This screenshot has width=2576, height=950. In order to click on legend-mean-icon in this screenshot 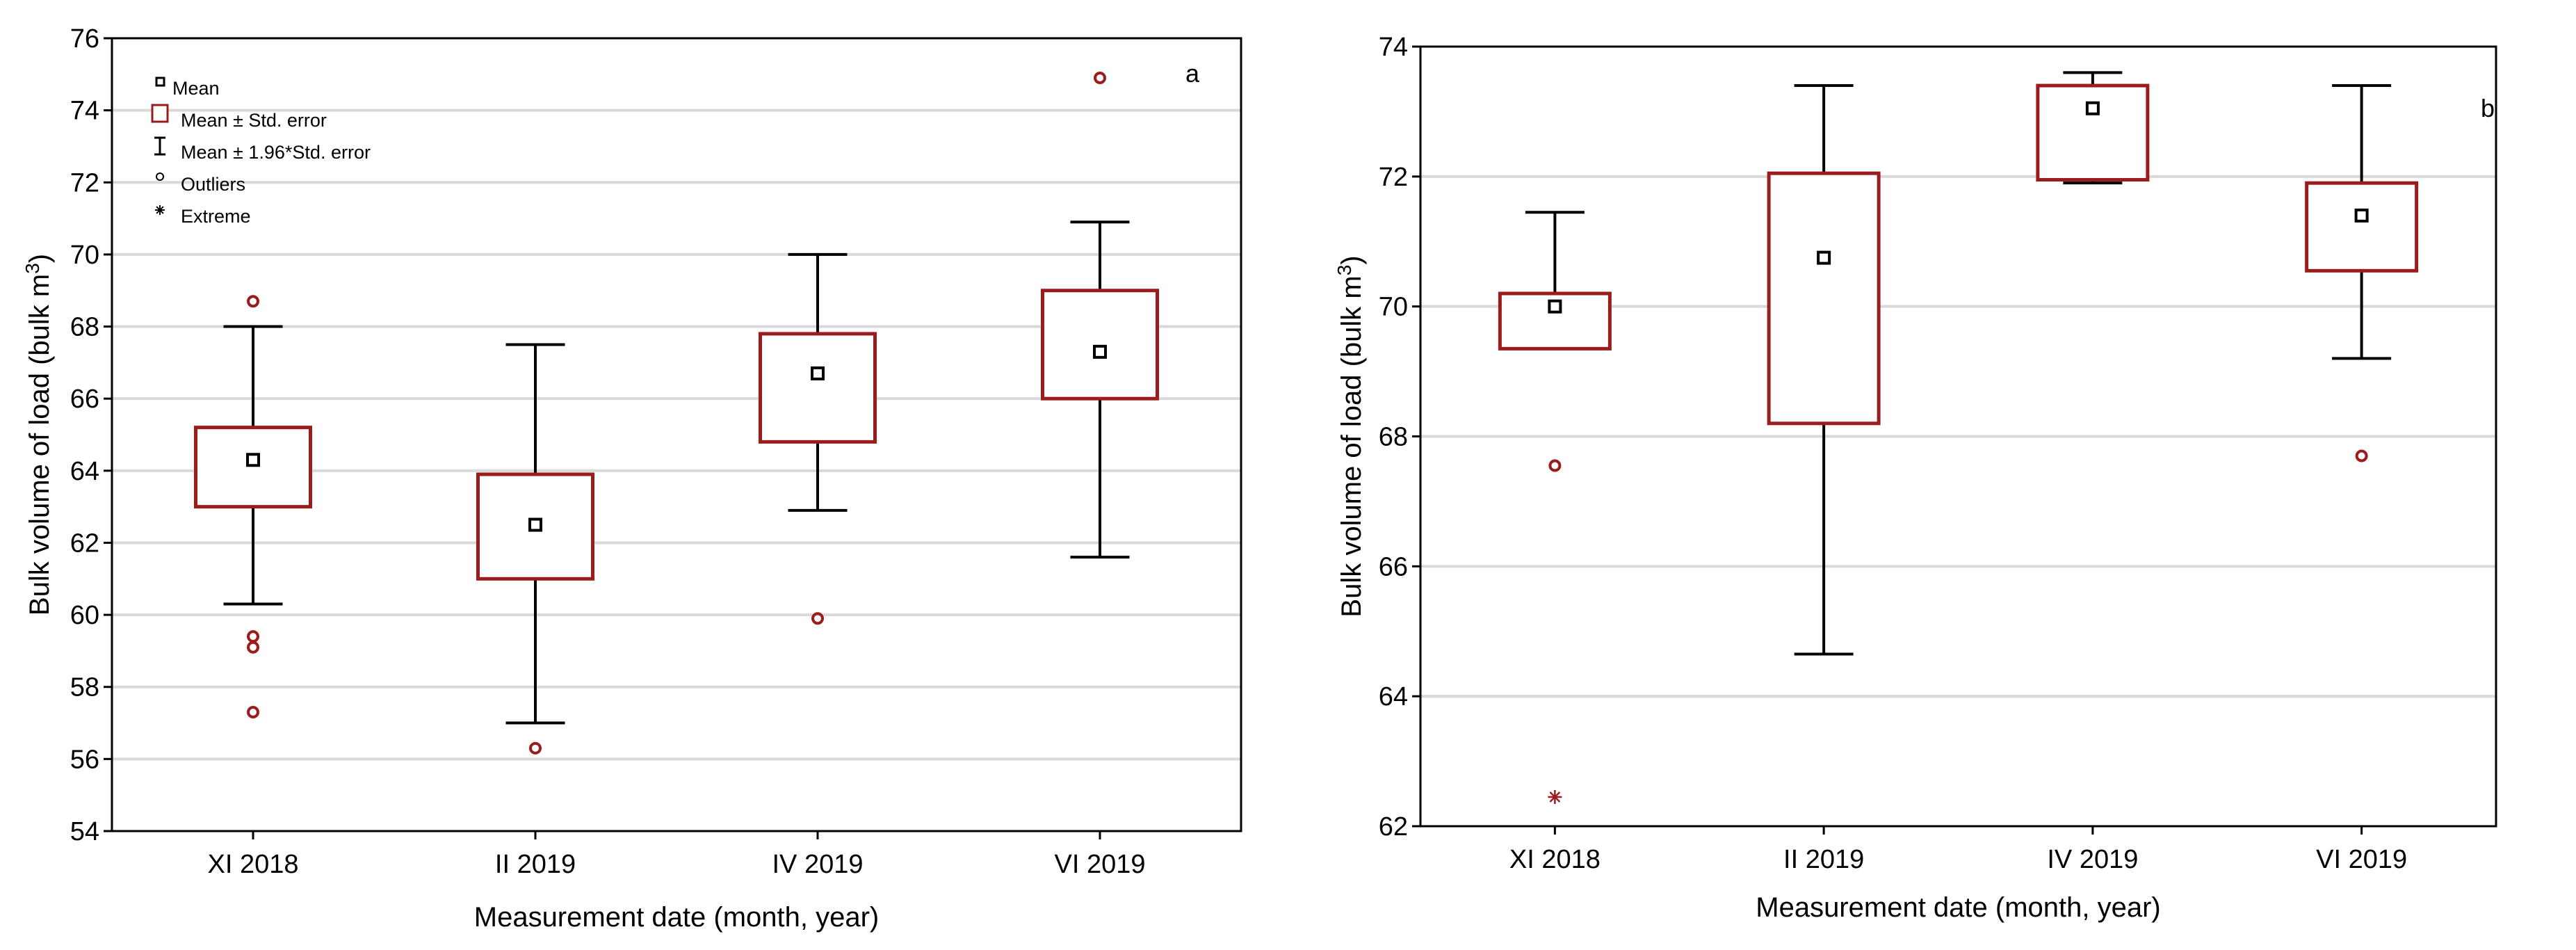, I will do `click(160, 82)`.